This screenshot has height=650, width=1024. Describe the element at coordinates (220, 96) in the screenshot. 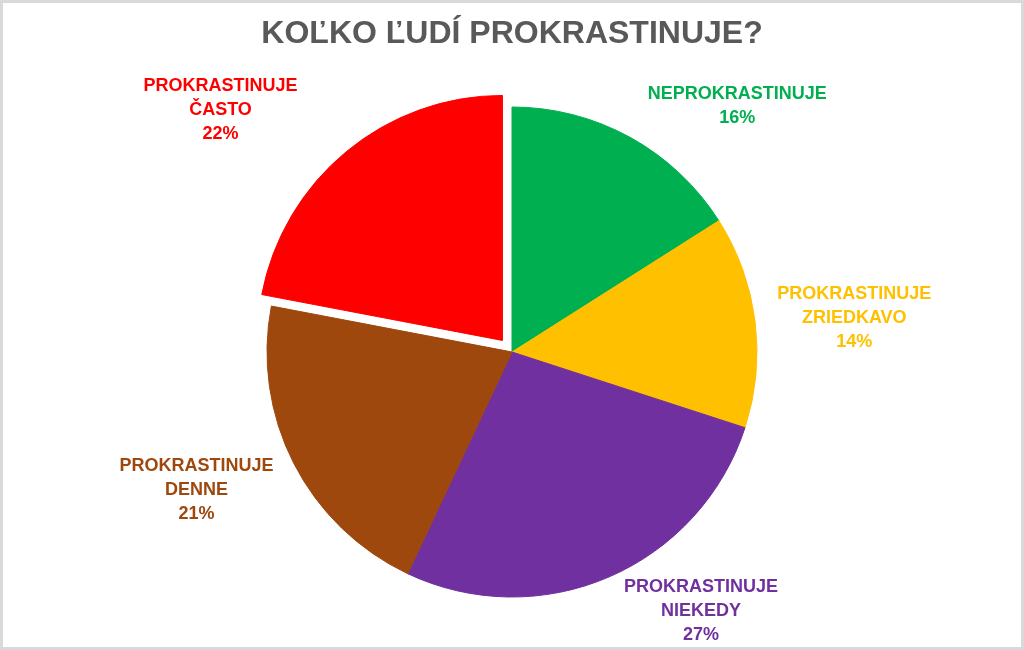

I see `slice-label: PROKRASTINUJE ČASTO` at that location.